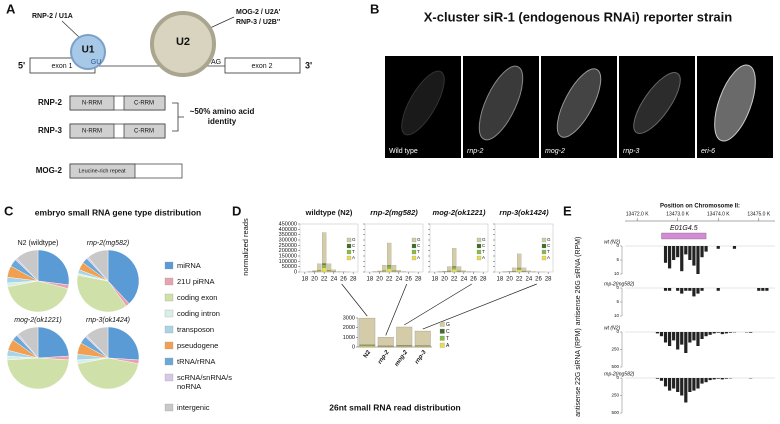  What do you see at coordinates (11, 8) in the screenshot?
I see `panel-label: A` at bounding box center [11, 8].